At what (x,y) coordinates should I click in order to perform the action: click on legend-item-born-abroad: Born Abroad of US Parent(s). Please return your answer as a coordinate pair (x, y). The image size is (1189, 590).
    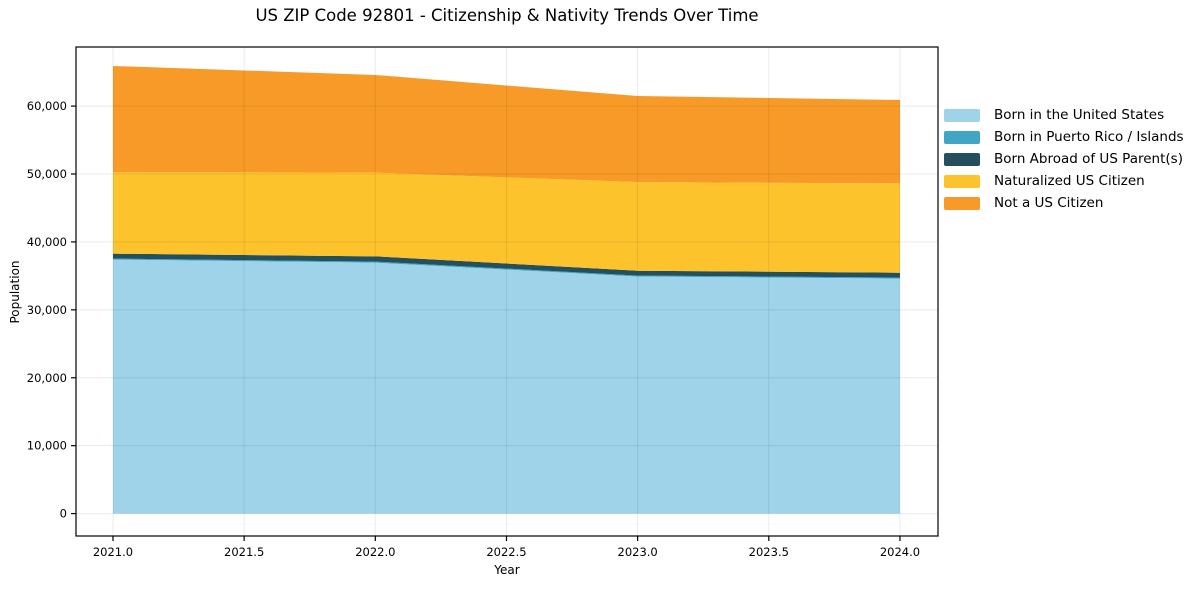
    Looking at the image, I should click on (1064, 159).